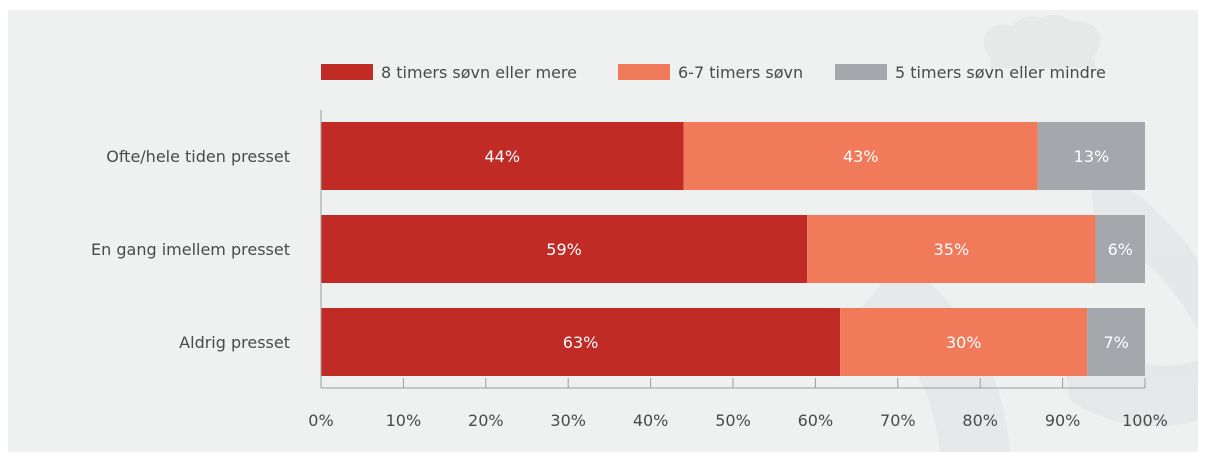 This screenshot has height=457, width=1214. I want to click on data-label: 35%, so click(952, 249).